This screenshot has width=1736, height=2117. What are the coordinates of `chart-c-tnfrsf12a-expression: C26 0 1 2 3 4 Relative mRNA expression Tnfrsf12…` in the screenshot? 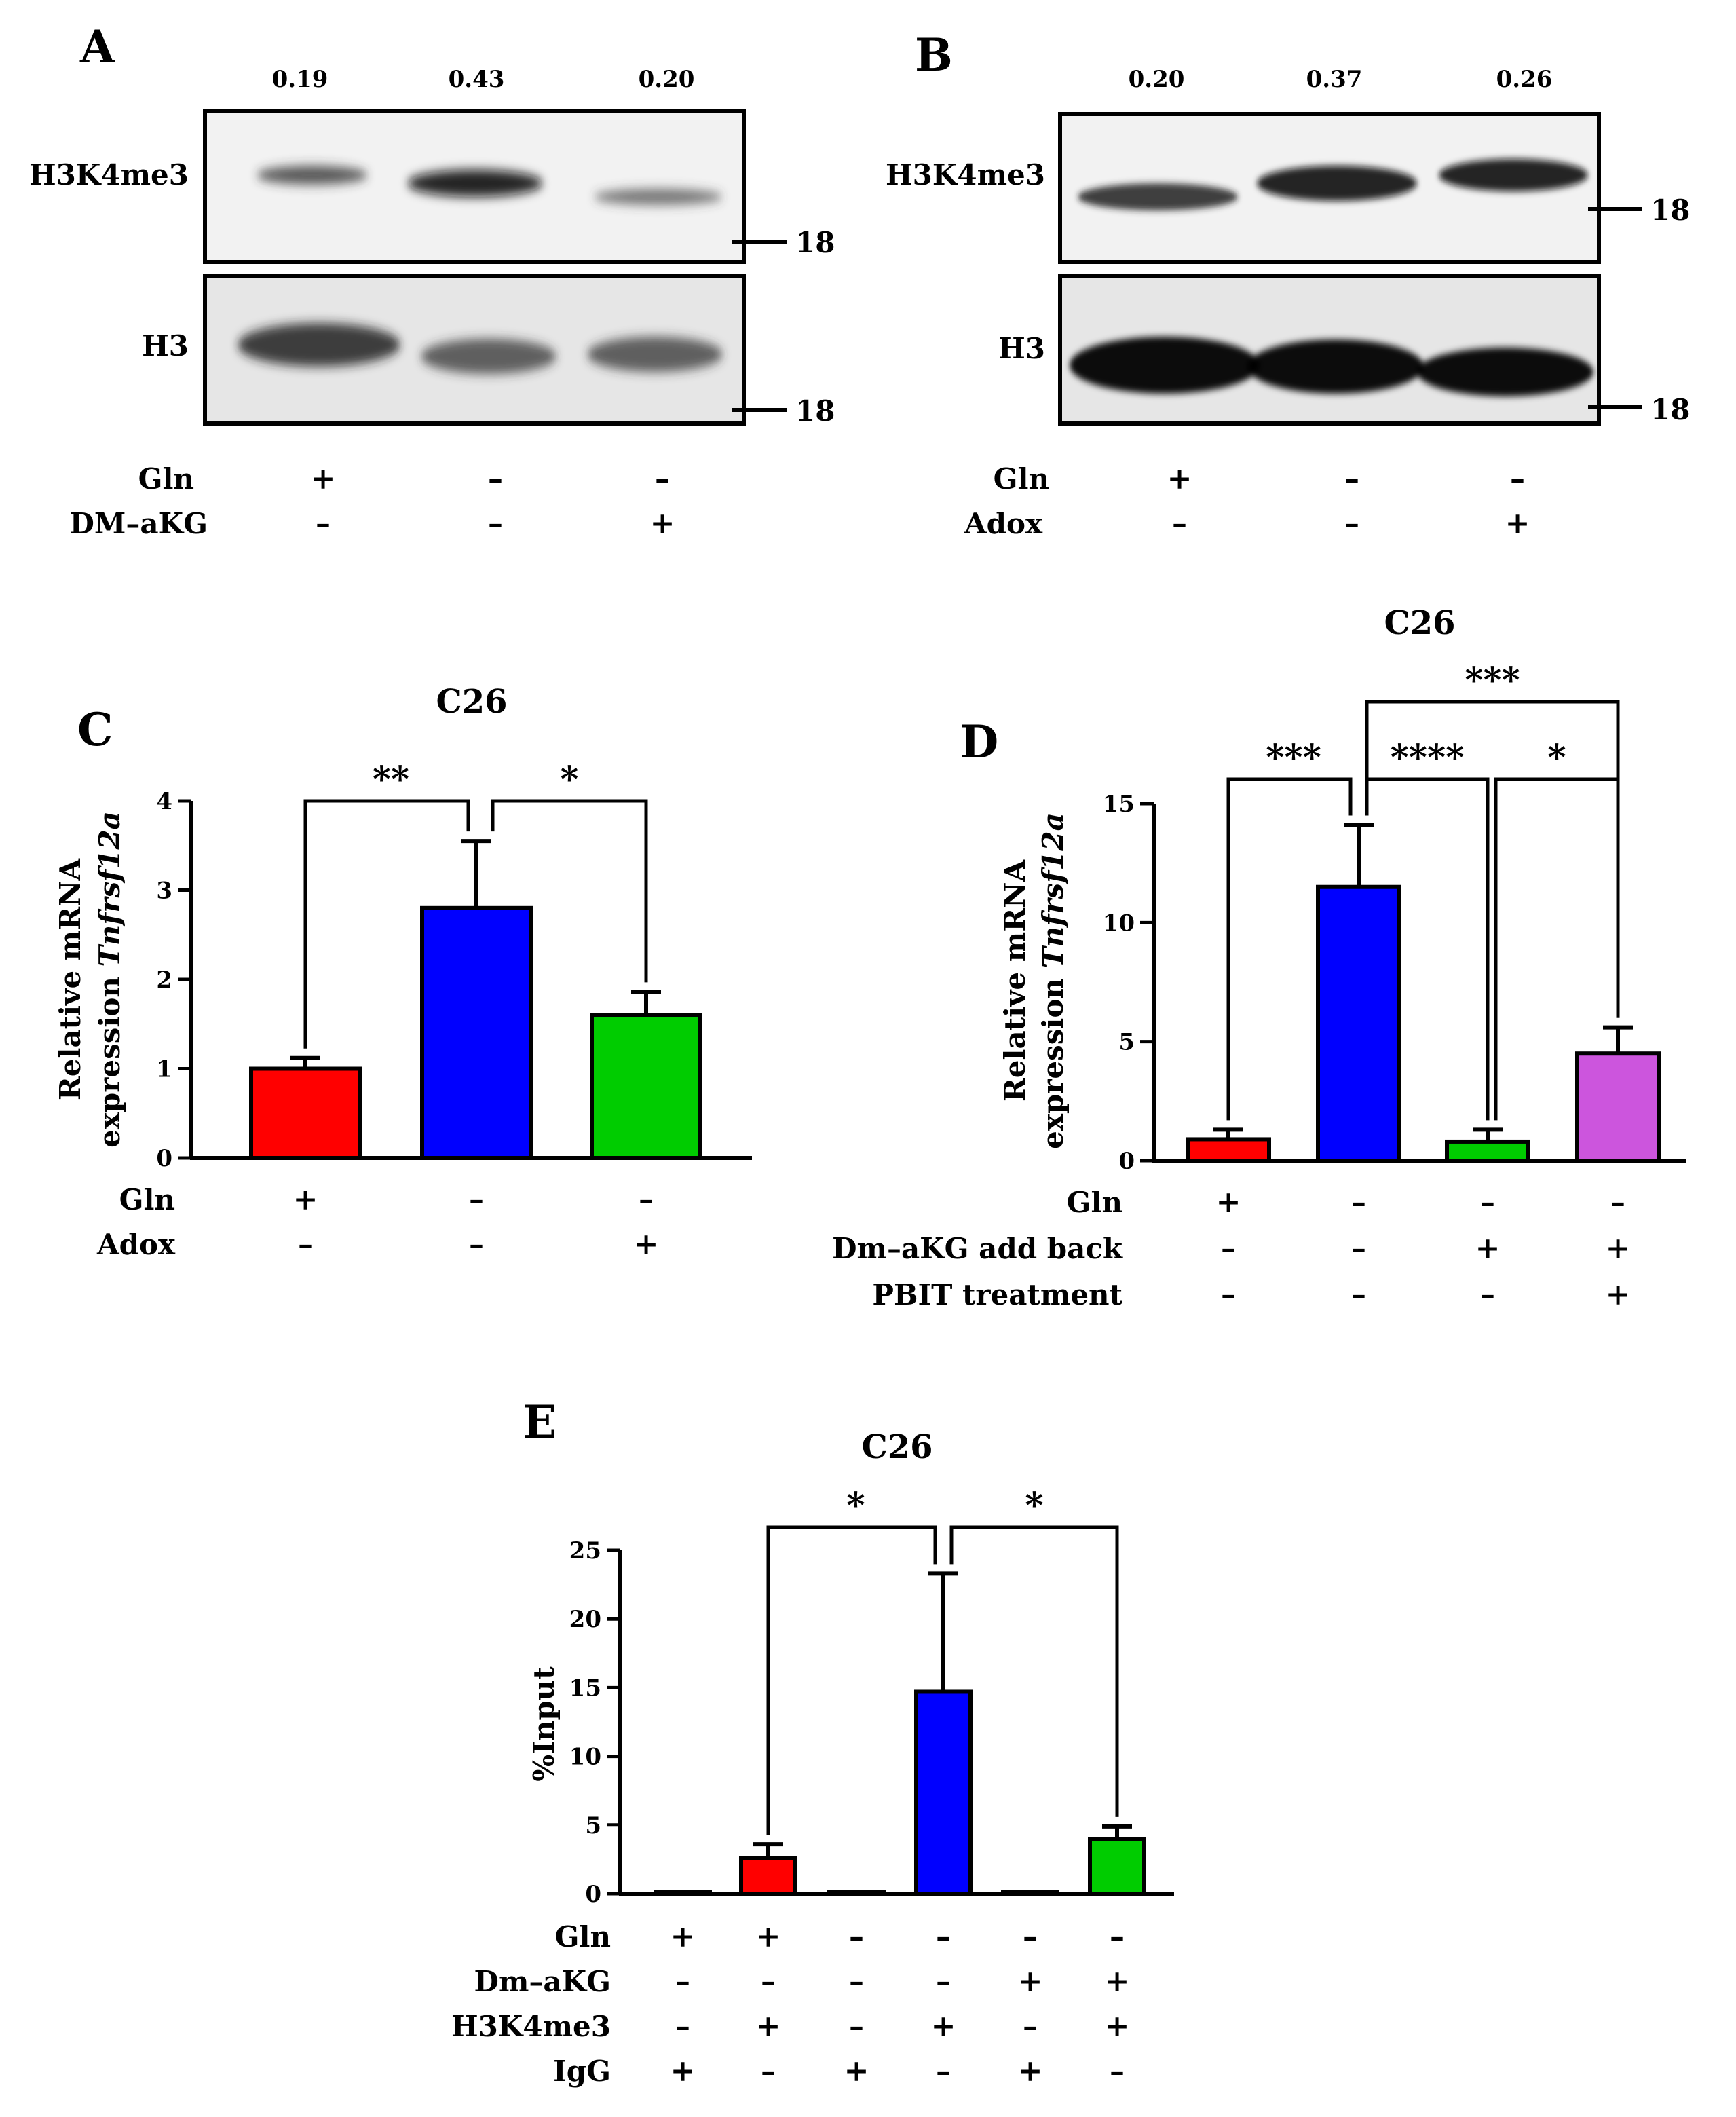 It's located at (403, 972).